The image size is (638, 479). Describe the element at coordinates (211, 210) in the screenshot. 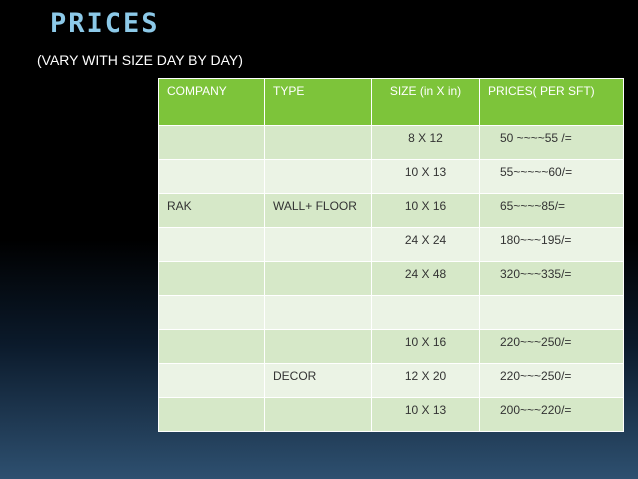

I see `cell-company: RAK` at that location.